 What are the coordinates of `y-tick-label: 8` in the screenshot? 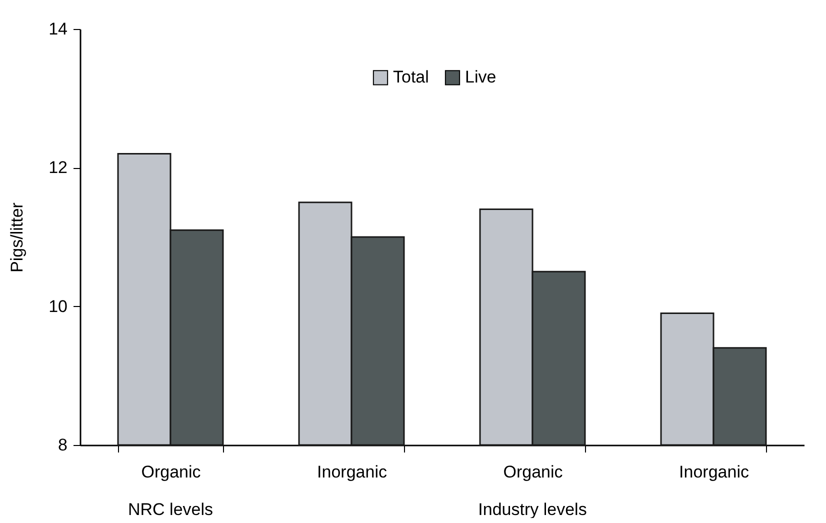 It's located at (63, 445).